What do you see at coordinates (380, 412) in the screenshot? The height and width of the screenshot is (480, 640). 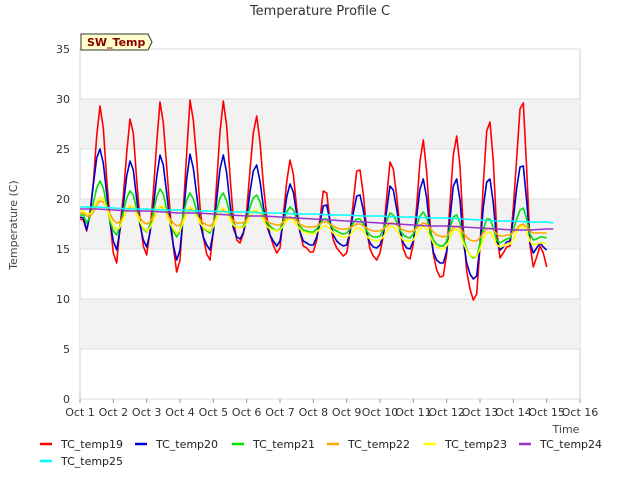 I see `x-tick-label: Oct 10` at bounding box center [380, 412].